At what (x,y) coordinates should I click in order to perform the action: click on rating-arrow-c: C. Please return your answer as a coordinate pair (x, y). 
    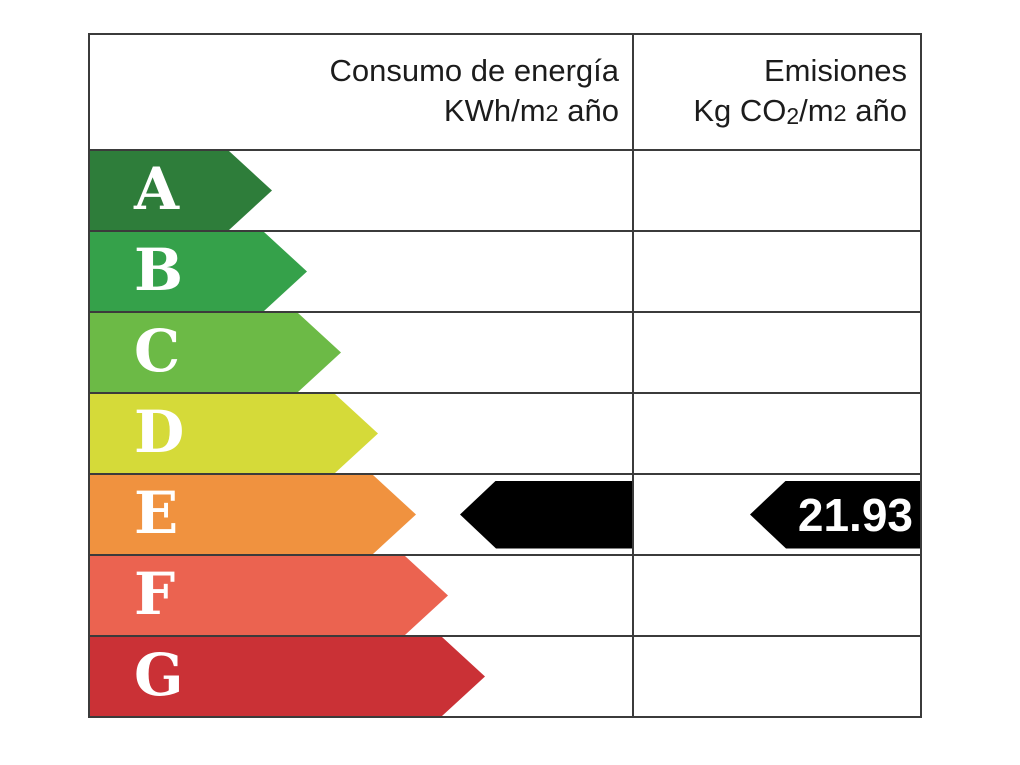
    Looking at the image, I should click on (215, 352).